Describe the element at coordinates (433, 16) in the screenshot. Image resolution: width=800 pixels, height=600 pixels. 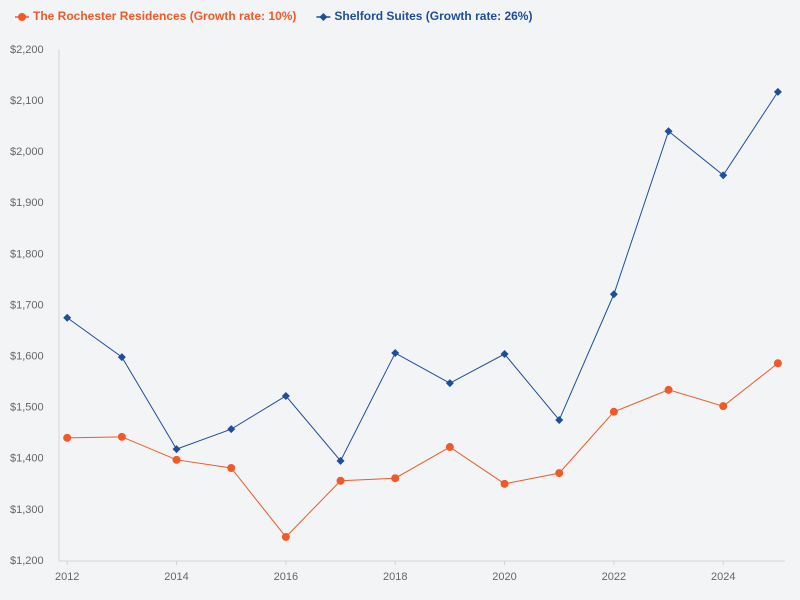
I see `legend-text: Shelford Suites (Growth rate: 26%)` at that location.